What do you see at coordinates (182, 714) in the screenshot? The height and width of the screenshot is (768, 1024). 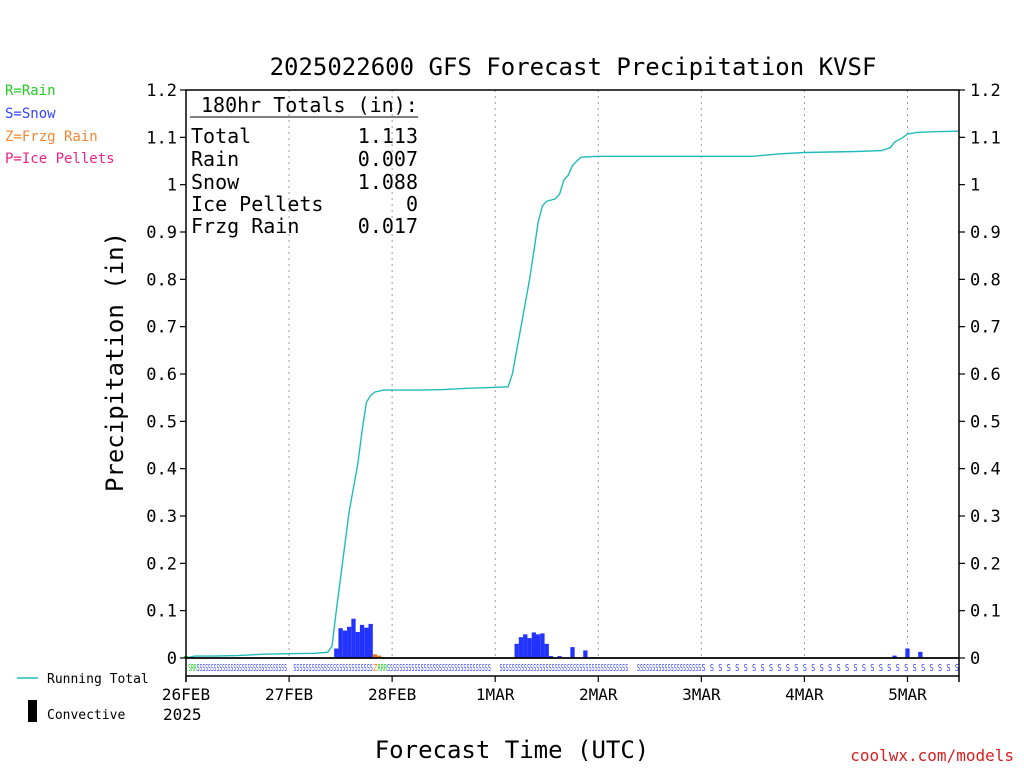 I see `x-year-label: 2025` at bounding box center [182, 714].